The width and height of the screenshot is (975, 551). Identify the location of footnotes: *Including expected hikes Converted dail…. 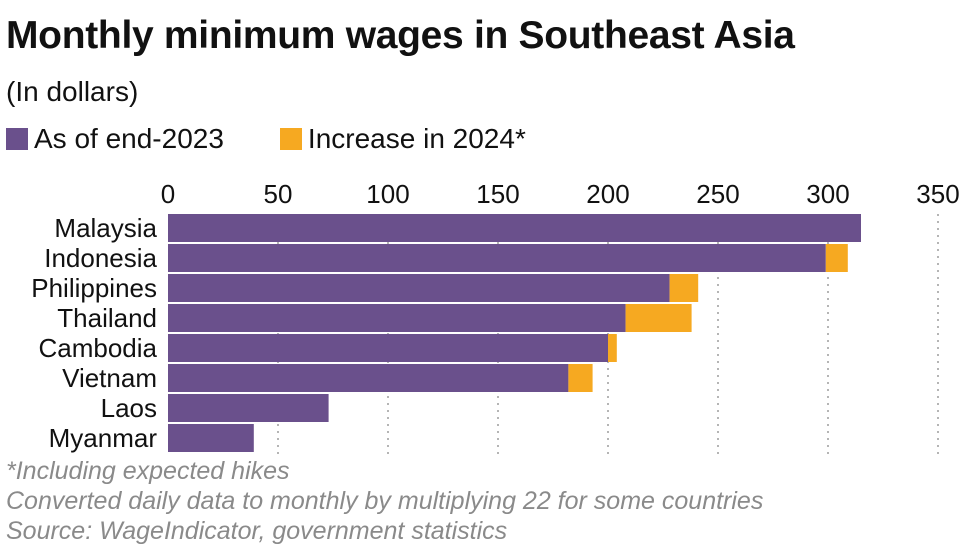
(384, 501).